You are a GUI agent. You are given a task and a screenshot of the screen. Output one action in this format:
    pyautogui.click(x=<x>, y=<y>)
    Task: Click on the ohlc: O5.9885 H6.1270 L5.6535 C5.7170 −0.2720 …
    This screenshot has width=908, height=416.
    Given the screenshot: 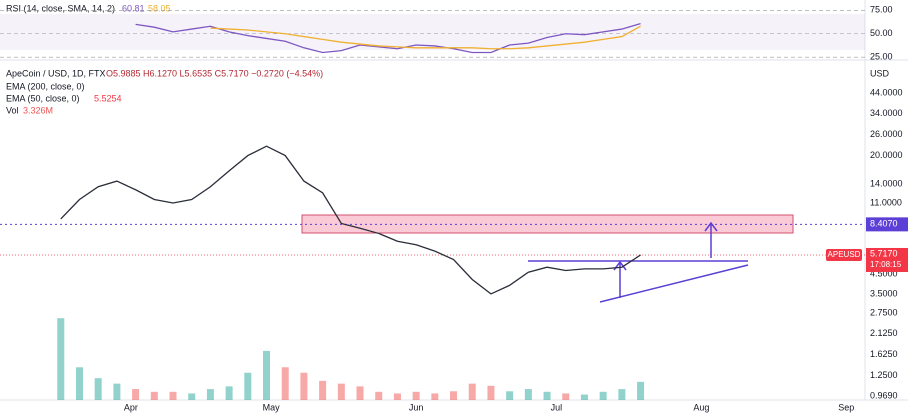 What is the action you would take?
    pyautogui.click(x=214, y=73)
    